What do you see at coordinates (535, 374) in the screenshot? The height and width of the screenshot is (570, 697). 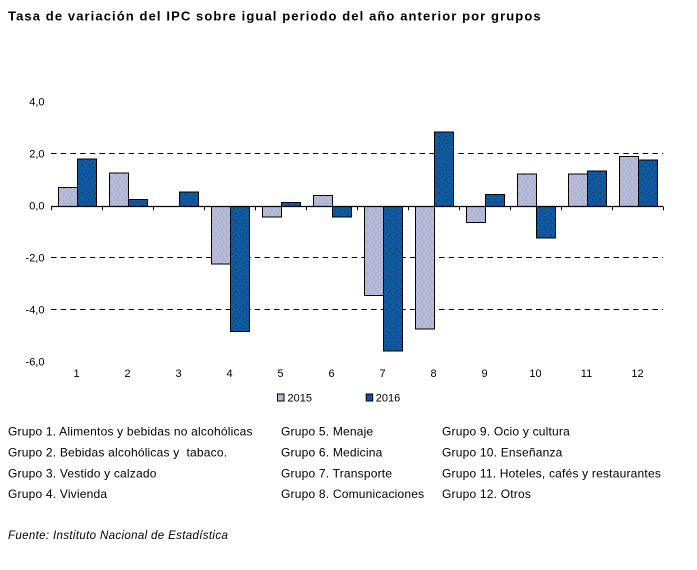 I see `svg-text: 10` at bounding box center [535, 374].